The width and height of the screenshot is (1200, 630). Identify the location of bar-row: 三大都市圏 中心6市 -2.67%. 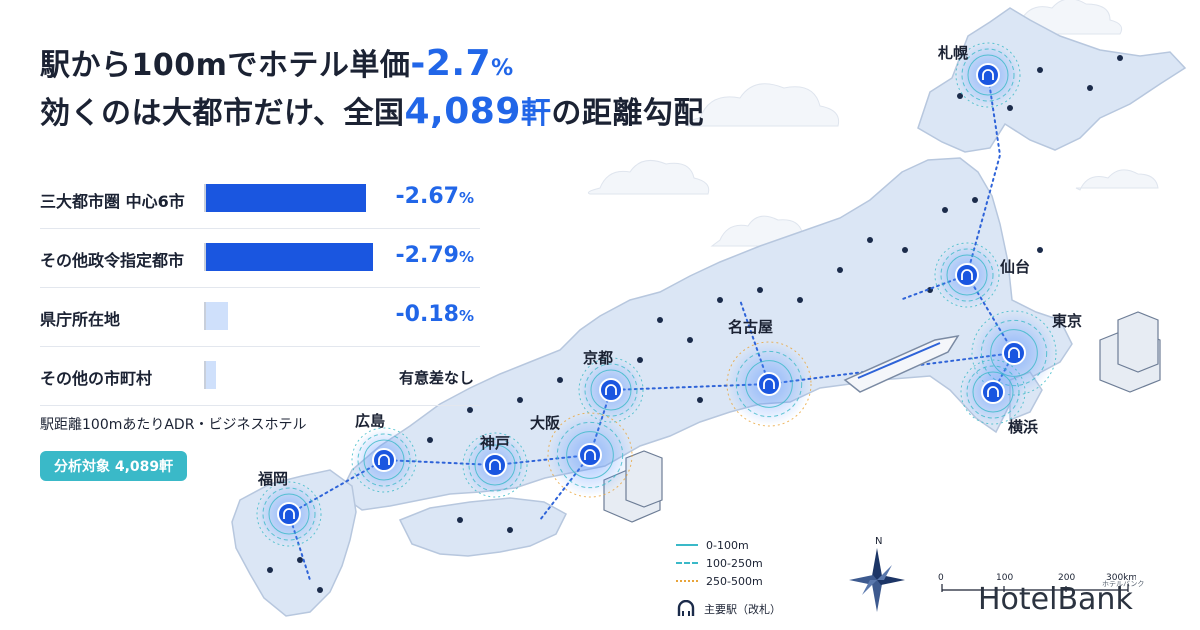
(260, 199).